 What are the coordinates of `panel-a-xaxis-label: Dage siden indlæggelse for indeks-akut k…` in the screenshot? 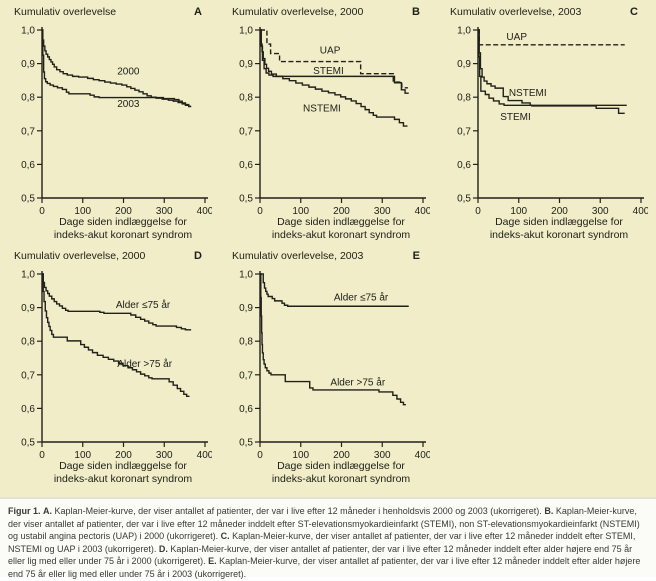 It's located at (109, 228).